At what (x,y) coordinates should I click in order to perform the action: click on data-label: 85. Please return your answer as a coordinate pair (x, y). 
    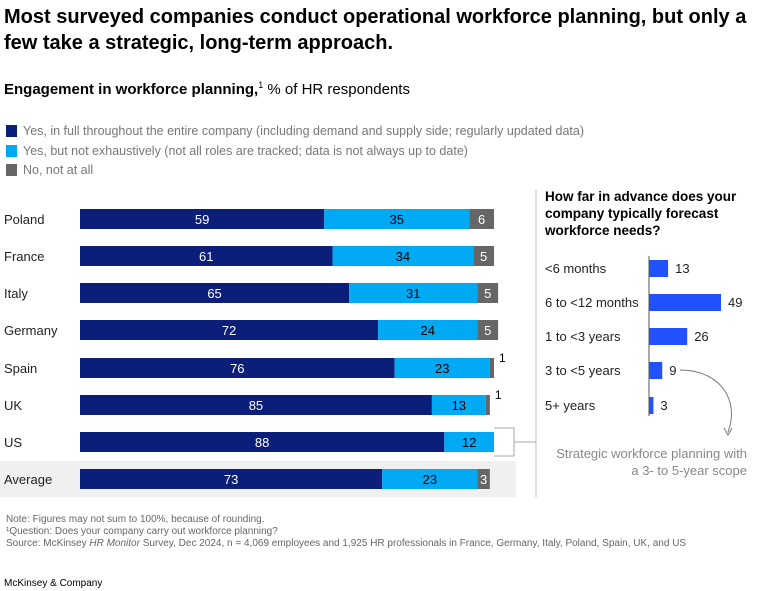
    Looking at the image, I should click on (256, 405).